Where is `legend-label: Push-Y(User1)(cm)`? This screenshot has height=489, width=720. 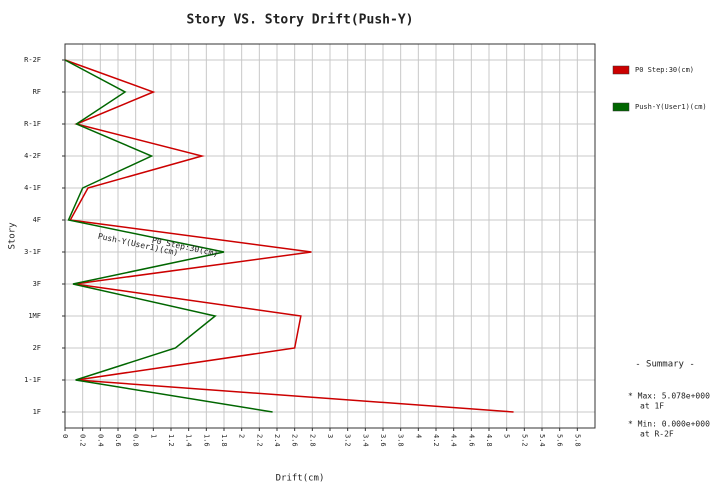 legend-label: Push-Y(User1)(cm) is located at coordinates (671, 107).